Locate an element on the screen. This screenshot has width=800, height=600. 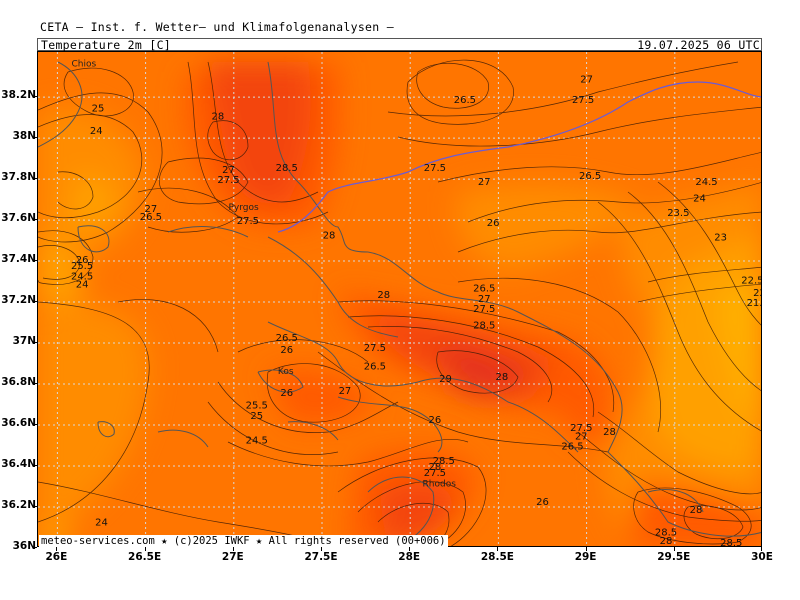
lat-label: 36N is located at coordinates (24, 546).